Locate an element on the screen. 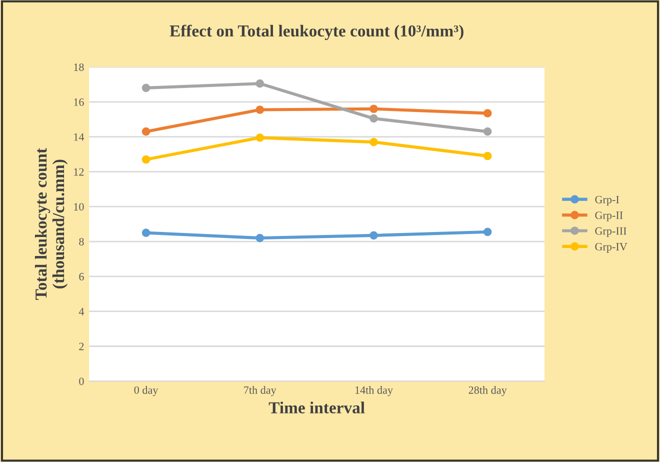 Image resolution: width=660 pixels, height=462 pixels. legend-label: Grp-IV is located at coordinates (611, 247).